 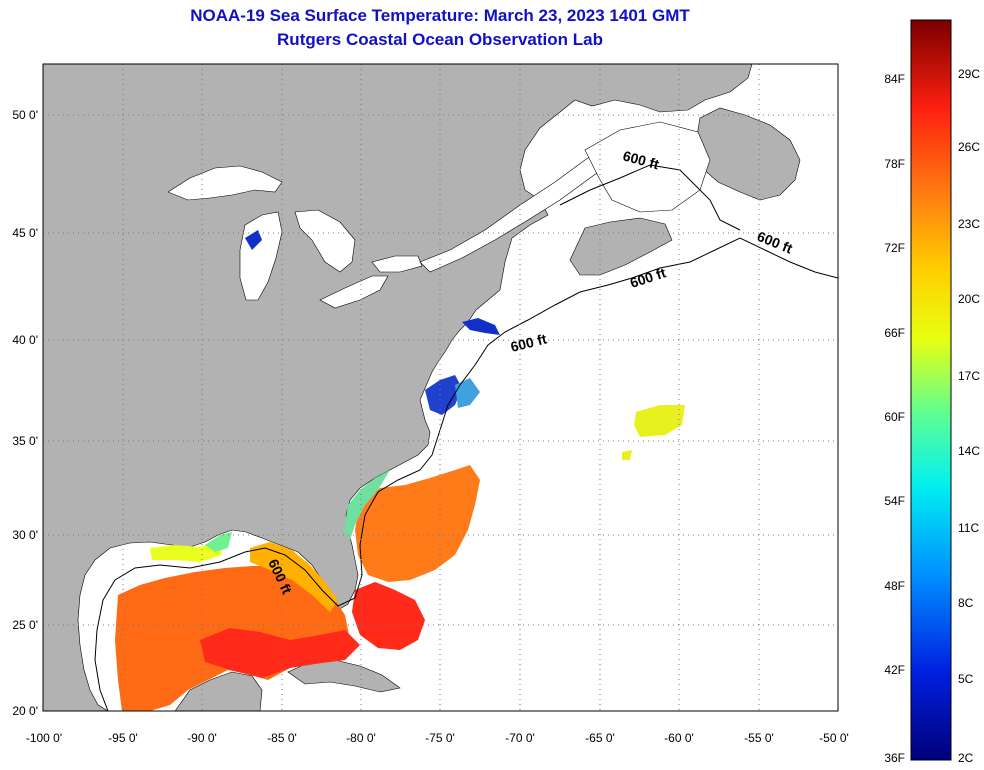 I want to click on colorbar-f-label: 48F, so click(x=894, y=586).